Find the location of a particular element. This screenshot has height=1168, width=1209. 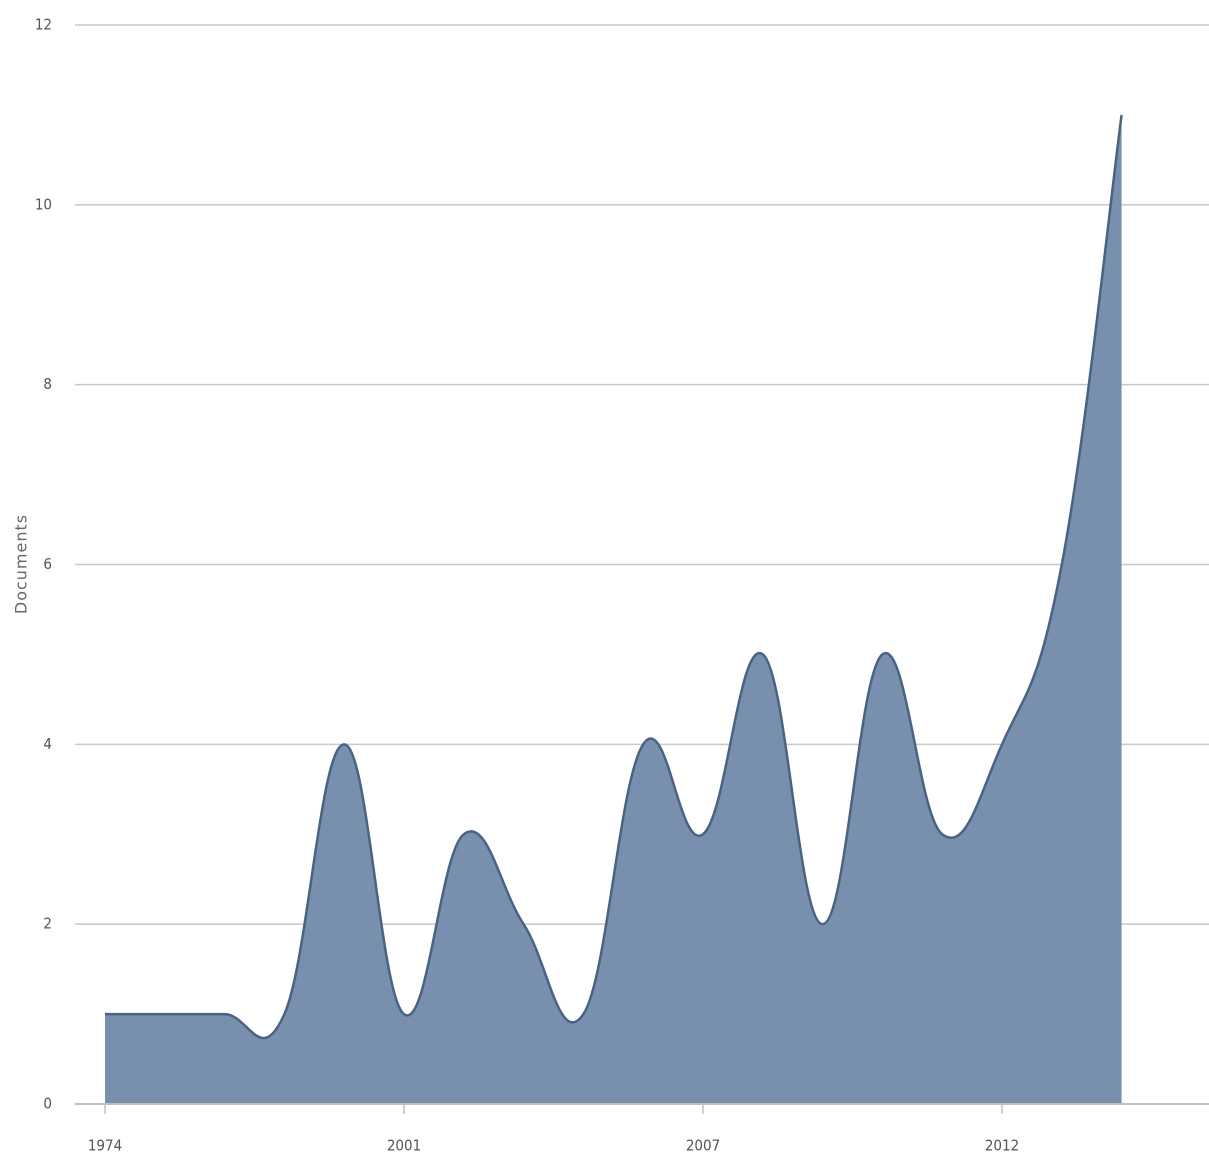

x-tick-label: 2007 is located at coordinates (703, 1146).